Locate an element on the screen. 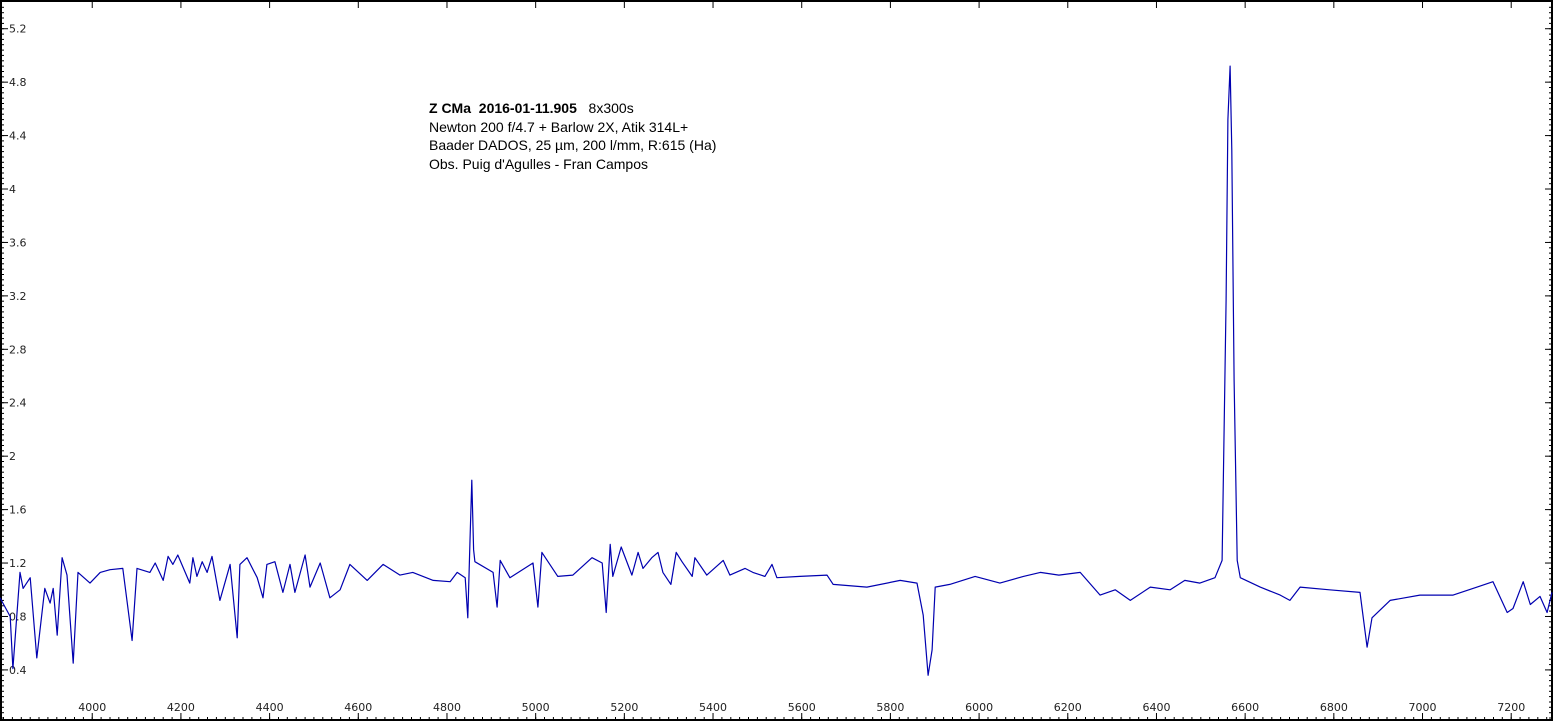 The height and width of the screenshot is (723, 1556). exposure: 8x300s is located at coordinates (611, 108).